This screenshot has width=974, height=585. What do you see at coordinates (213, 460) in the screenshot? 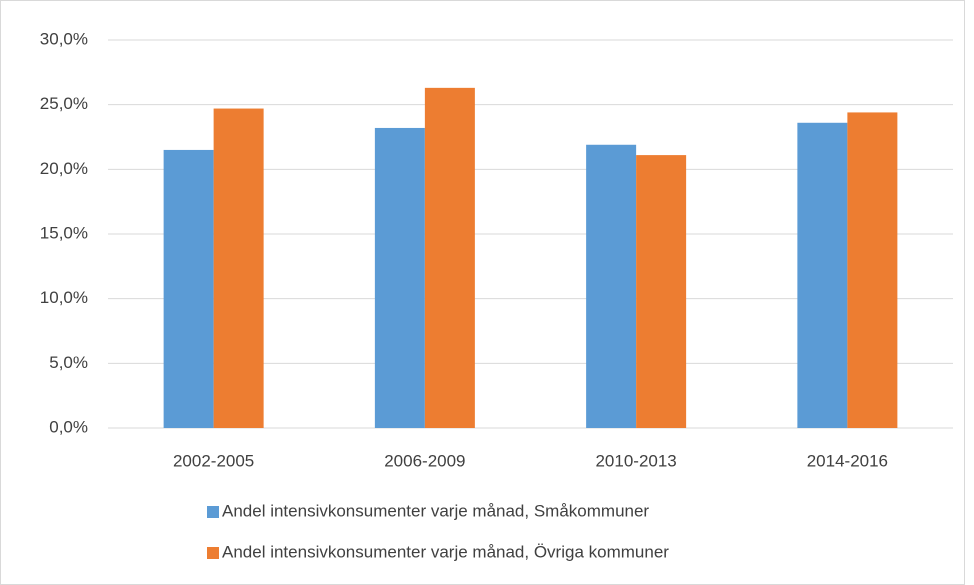
I see `x-tick-label: 2002-2005` at bounding box center [213, 460].